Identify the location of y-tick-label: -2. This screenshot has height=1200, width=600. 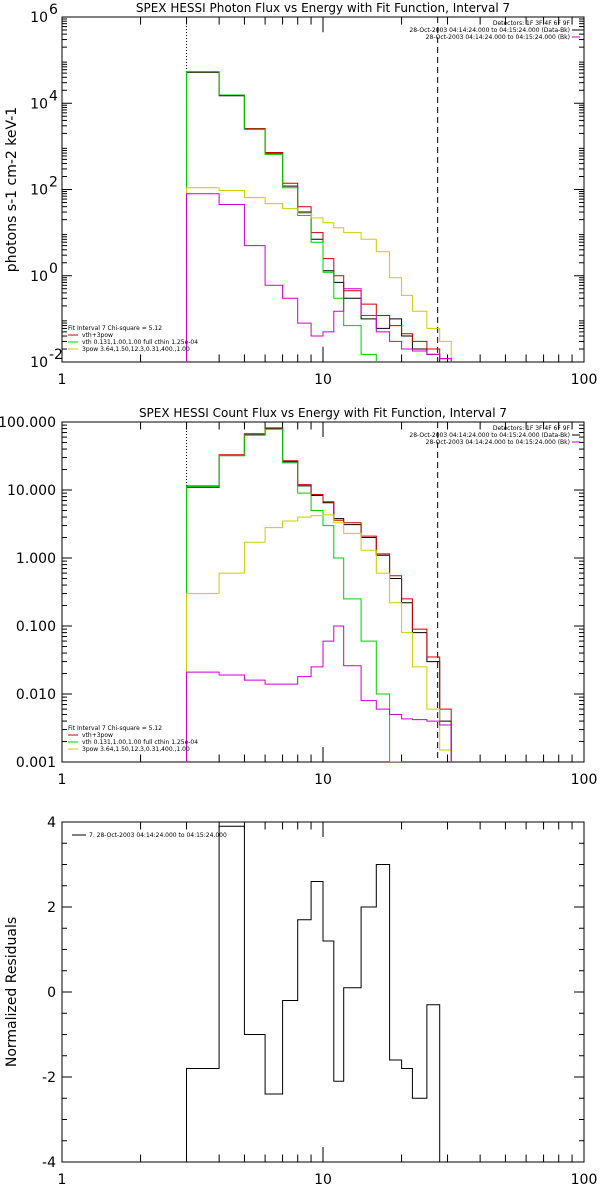
(49, 1078).